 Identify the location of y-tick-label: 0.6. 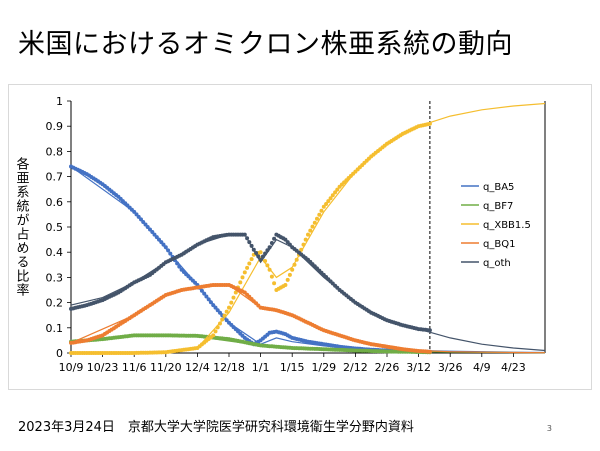
(55, 202).